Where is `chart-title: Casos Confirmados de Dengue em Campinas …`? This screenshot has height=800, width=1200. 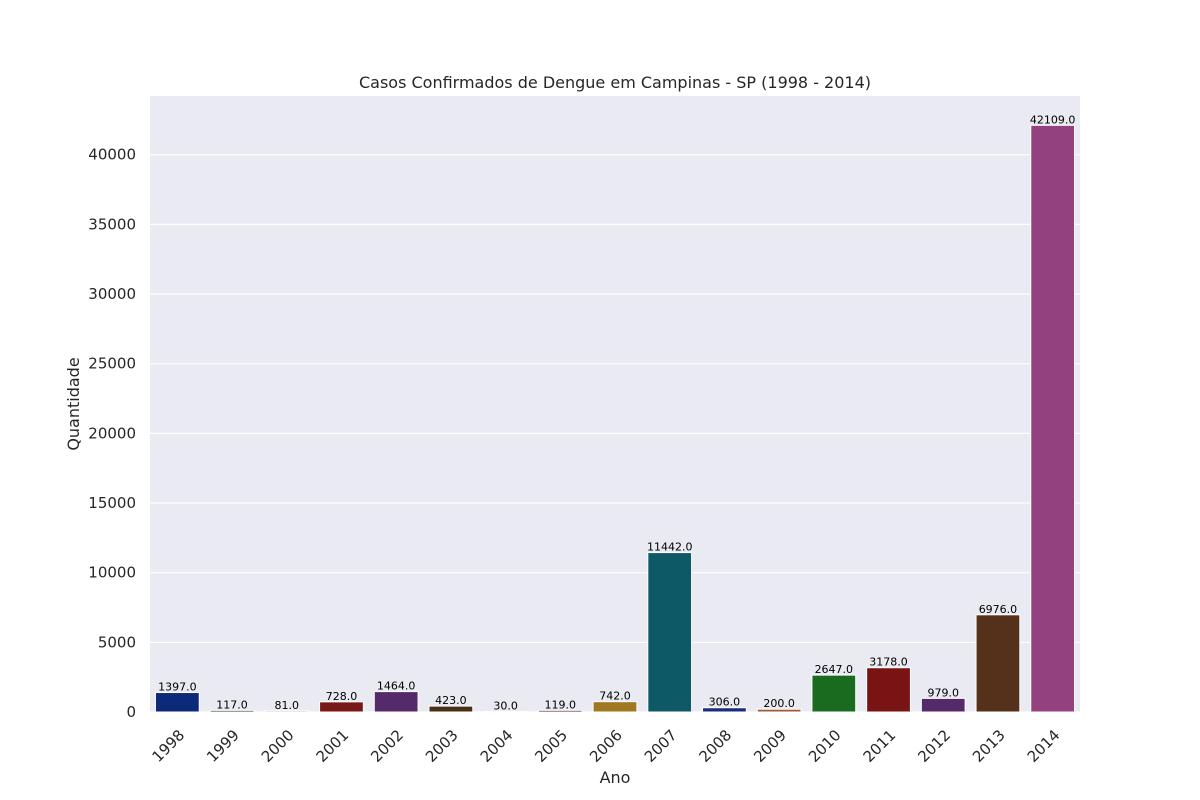
chart-title: Casos Confirmados de Dengue em Campinas … is located at coordinates (615, 82).